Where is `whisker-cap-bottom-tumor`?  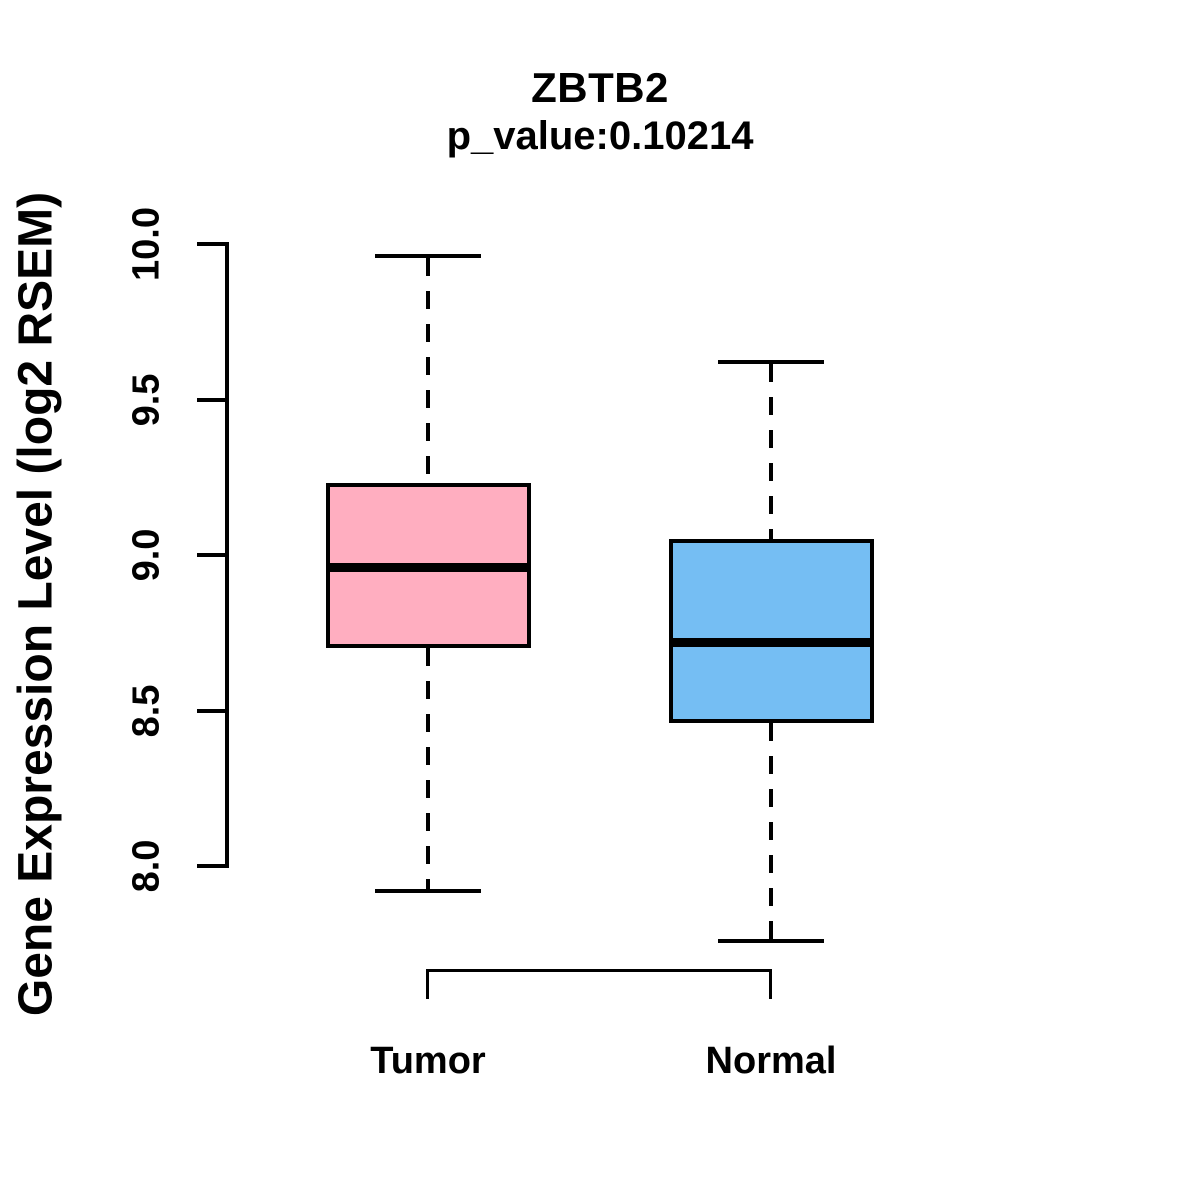
whisker-cap-bottom-tumor is located at coordinates (428, 890).